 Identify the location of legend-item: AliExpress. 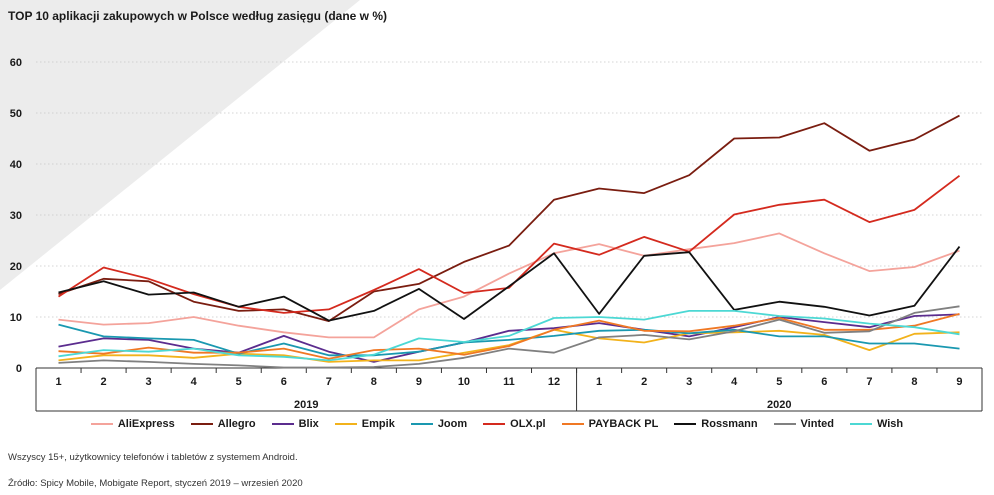
(132, 424).